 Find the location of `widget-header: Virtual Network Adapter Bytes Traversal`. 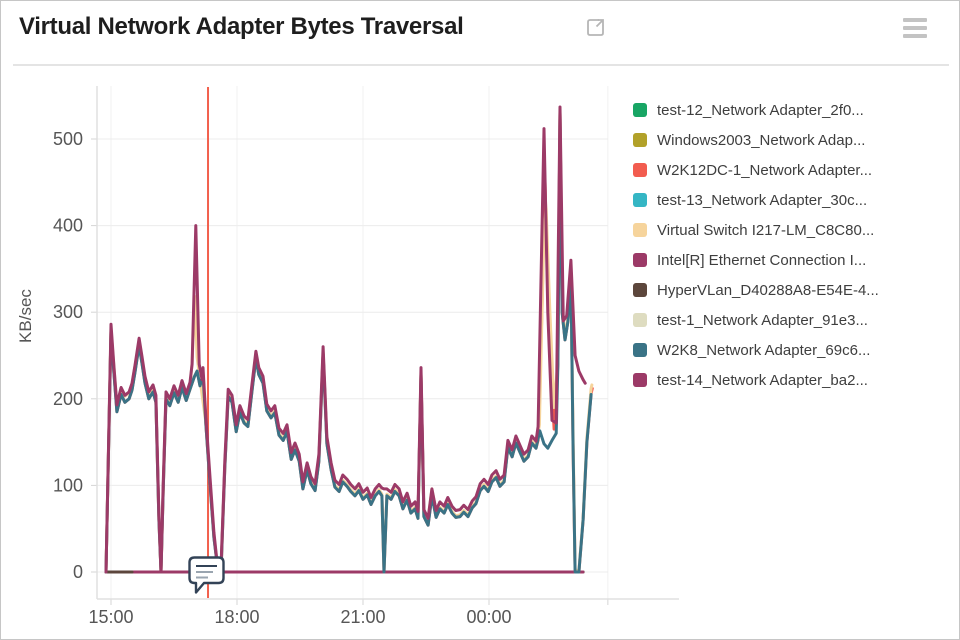

widget-header: Virtual Network Adapter Bytes Traversal is located at coordinates (480, 33).